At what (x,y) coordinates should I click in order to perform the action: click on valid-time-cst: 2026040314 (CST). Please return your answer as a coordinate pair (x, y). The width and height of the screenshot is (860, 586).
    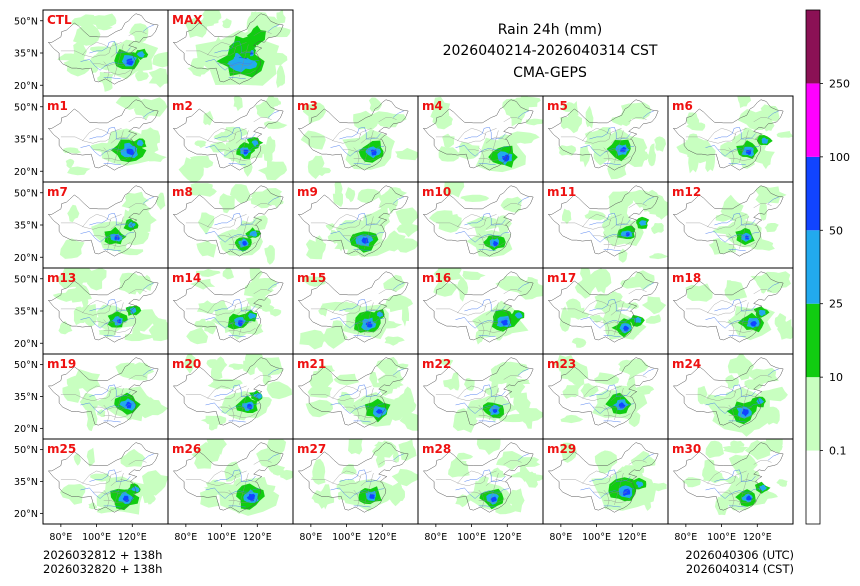
    Looking at the image, I should click on (739, 569).